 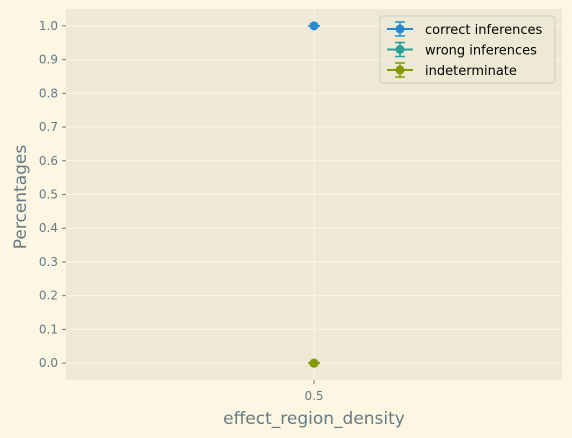 I want to click on y-tick-label: 0.8, so click(x=48, y=93).